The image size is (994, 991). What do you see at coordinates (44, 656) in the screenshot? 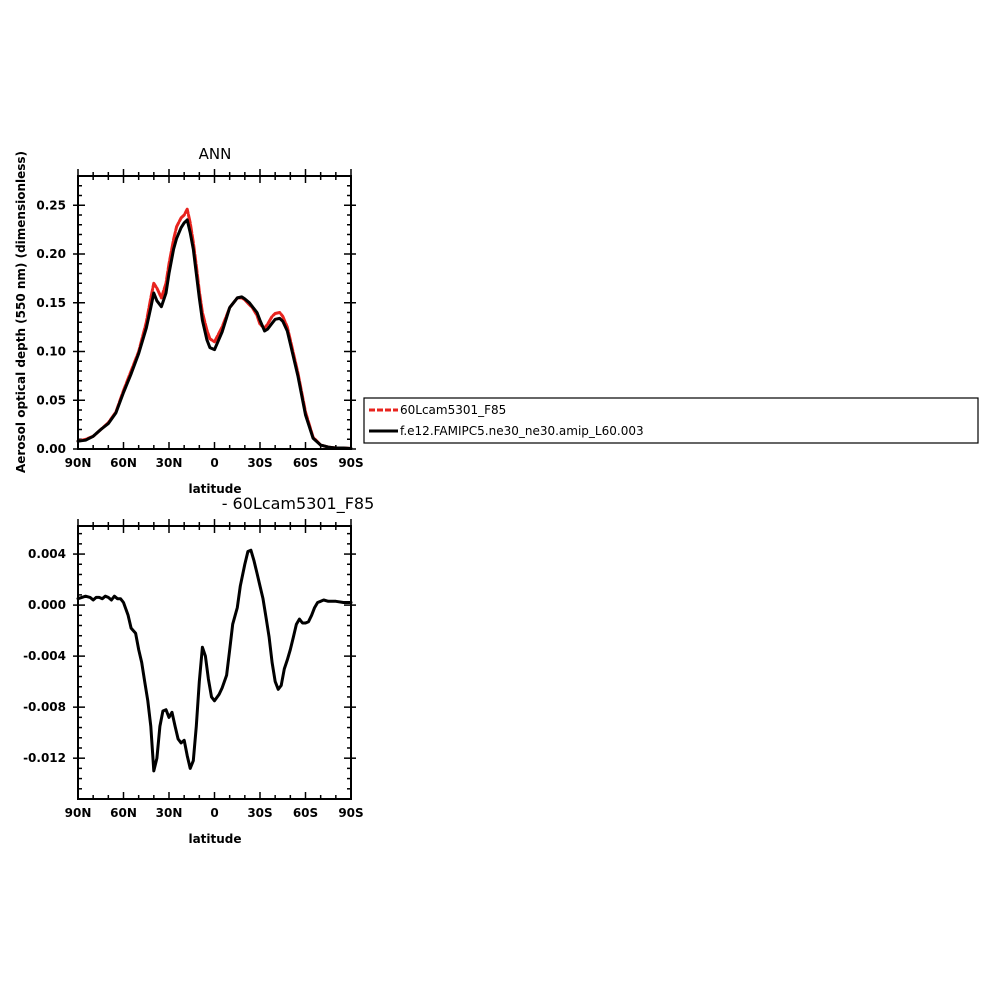
I see `y-tick-label: -0.004` at bounding box center [44, 656].